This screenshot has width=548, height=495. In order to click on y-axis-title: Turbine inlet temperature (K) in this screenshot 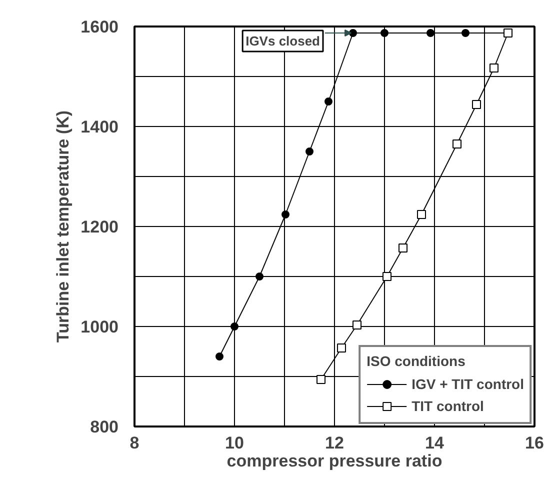, I will do `click(63, 226)`.